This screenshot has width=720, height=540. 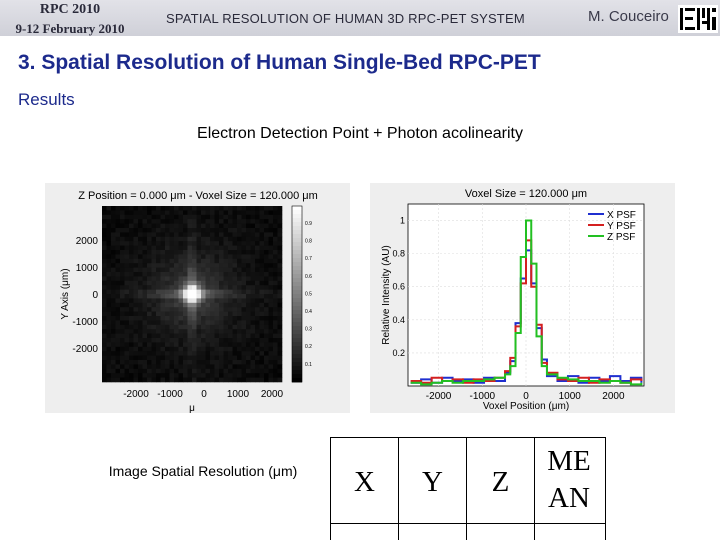 I want to click on colorbar, so click(x=297, y=294).